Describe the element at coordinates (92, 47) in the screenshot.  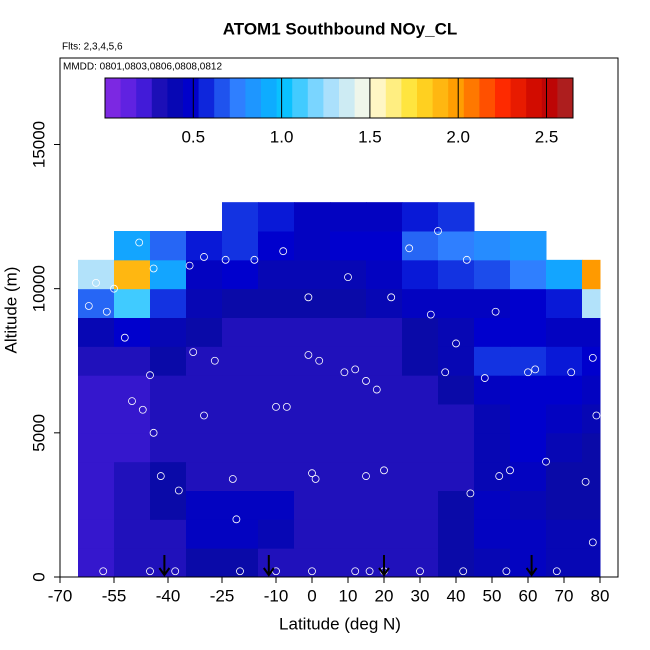
I see `annotation: Flts: 2,3,4,5,6` at that location.